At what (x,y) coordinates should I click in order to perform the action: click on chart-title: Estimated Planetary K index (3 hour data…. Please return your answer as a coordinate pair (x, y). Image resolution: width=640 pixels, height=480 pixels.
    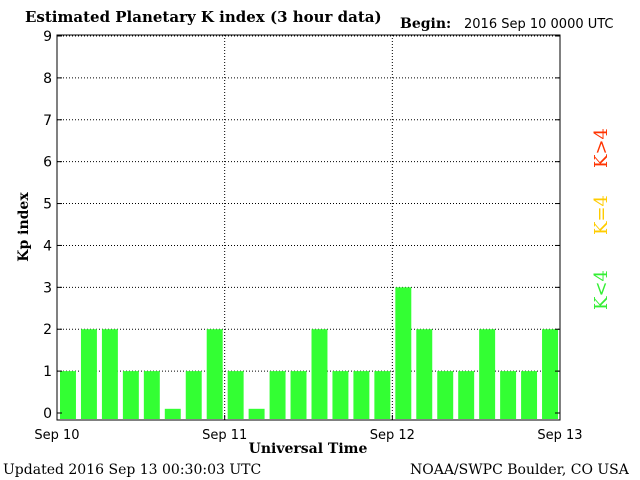
    Looking at the image, I should click on (203, 17).